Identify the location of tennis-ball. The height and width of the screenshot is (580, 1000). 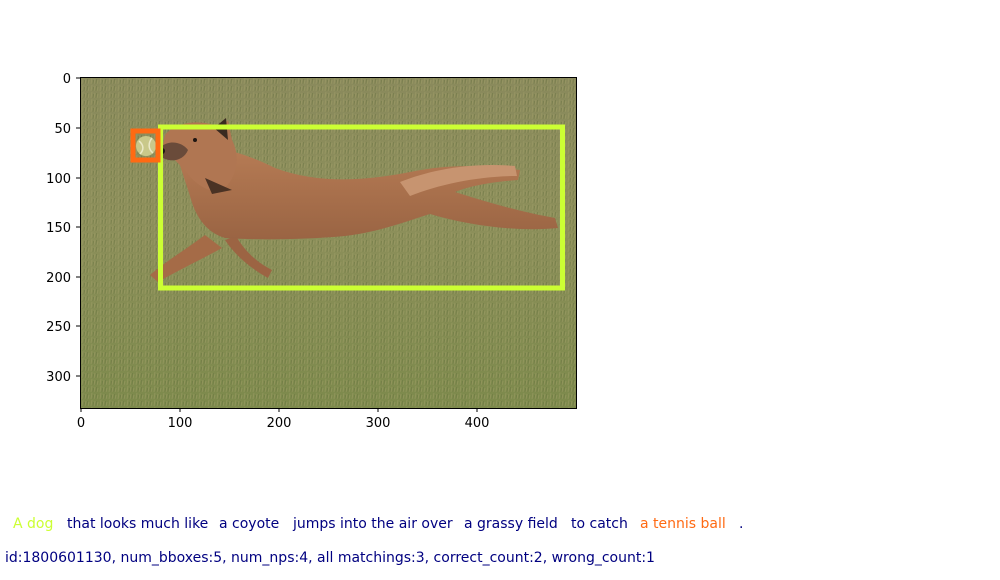
(146, 146).